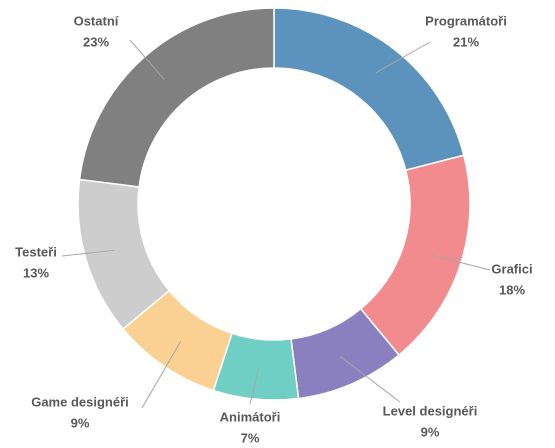 This screenshot has height=448, width=555. What do you see at coordinates (511, 268) in the screenshot?
I see `category-label: Grafici` at bounding box center [511, 268].